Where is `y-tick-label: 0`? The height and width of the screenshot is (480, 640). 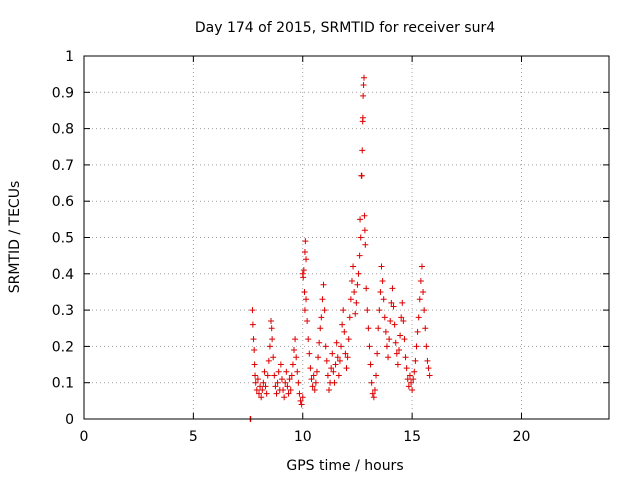
y-tick-label: 0 is located at coordinates (69, 420).